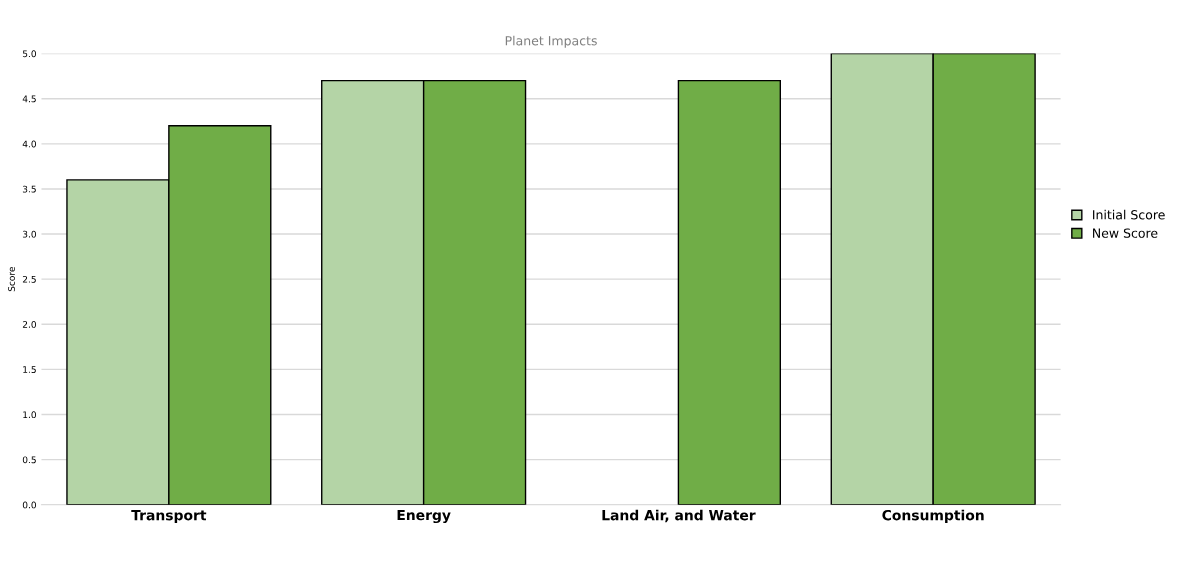 The width and height of the screenshot is (1185, 564). I want to click on x-tick-label: Transport, so click(169, 517).